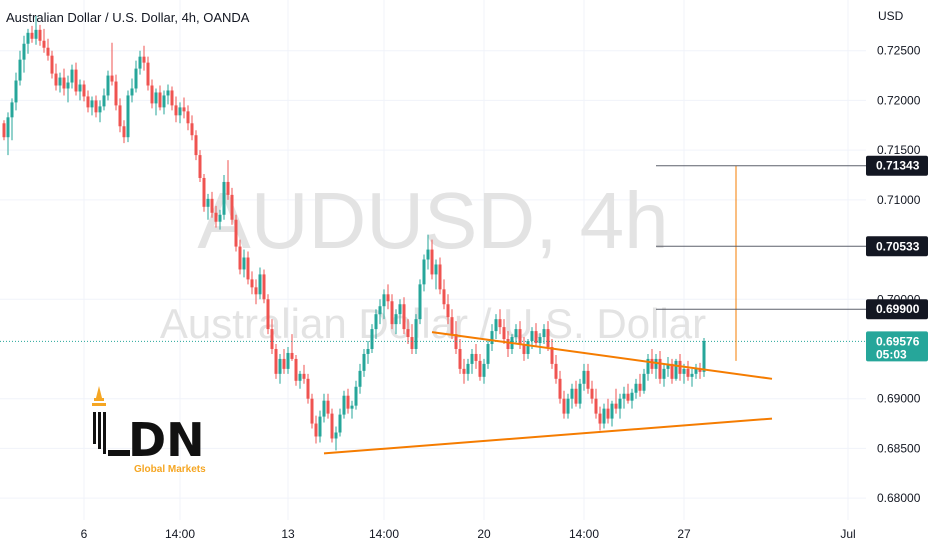 The width and height of the screenshot is (932, 550). Describe the element at coordinates (899, 399) in the screenshot. I see `y-tick-label: 0.69000` at that location.